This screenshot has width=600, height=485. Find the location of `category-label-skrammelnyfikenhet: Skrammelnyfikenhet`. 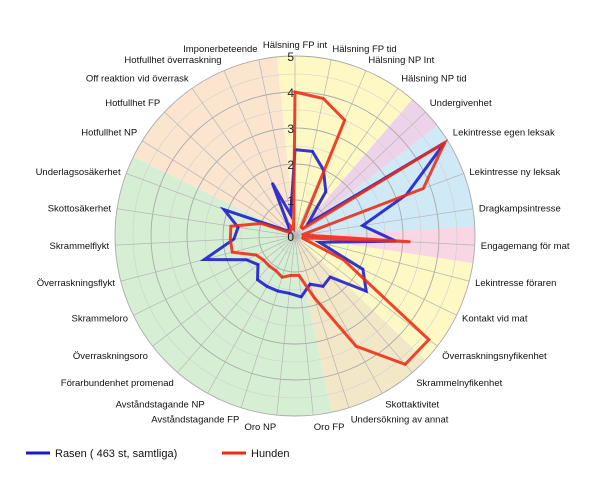

category-label-skrammelnyfikenhet: Skrammelnyfikenhet is located at coordinates (459, 383).